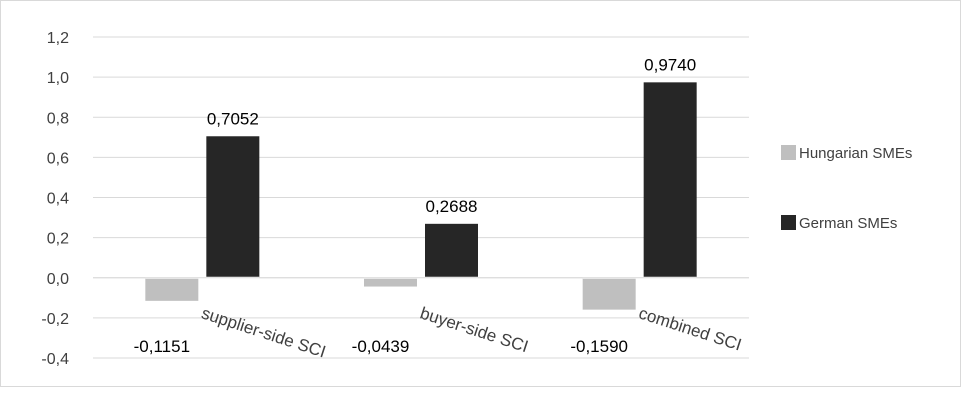 This screenshot has width=963, height=393. I want to click on data-label: 0,9740, so click(670, 64).